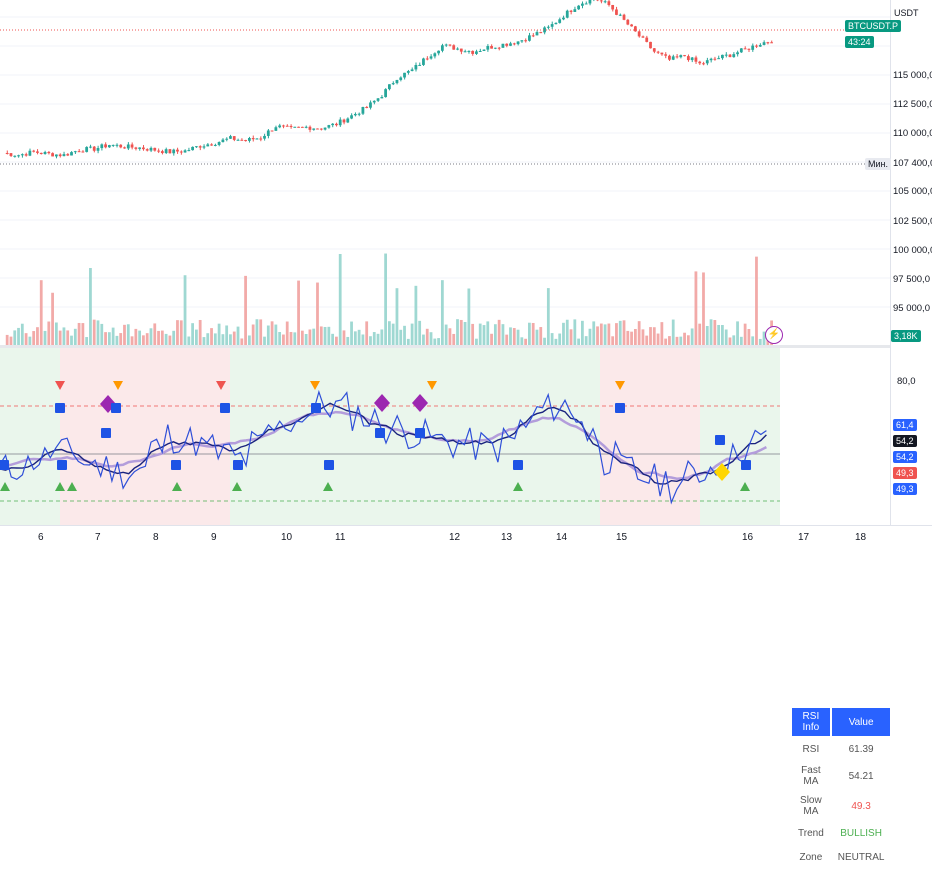  What do you see at coordinates (811, 749) in the screenshot?
I see `row-label: RSI` at bounding box center [811, 749].